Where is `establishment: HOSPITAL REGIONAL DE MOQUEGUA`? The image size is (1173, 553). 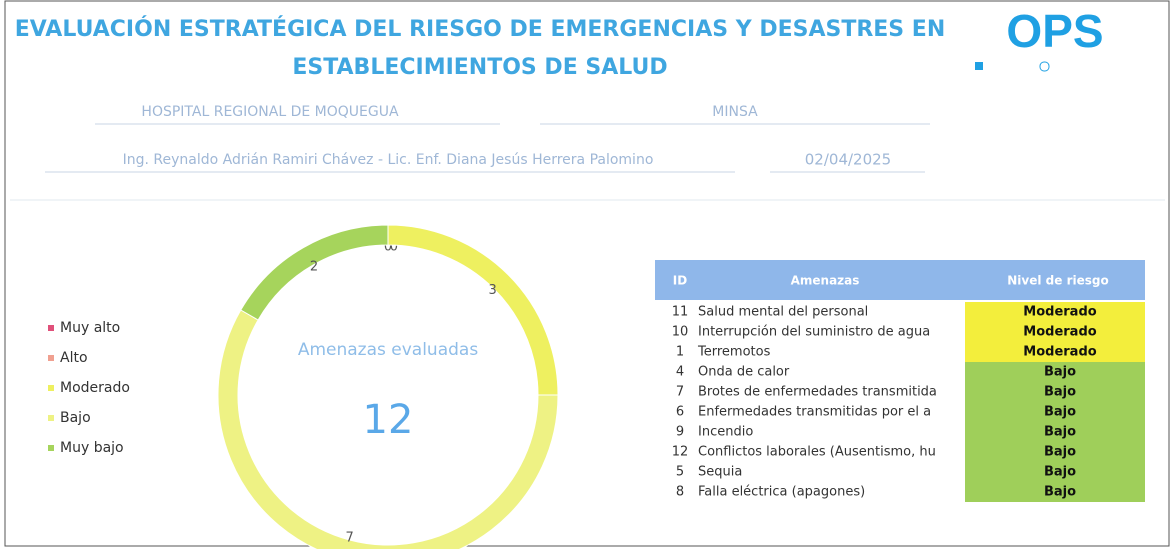 establishment: HOSPITAL REGIONAL DE MOQUEGUA is located at coordinates (270, 112).